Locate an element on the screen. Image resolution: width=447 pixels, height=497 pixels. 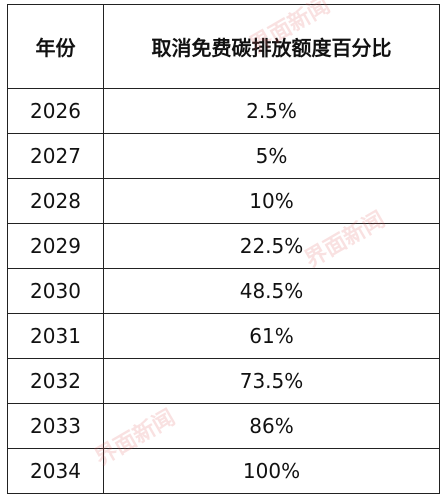
year-cell: 2034 is located at coordinates (55, 471).